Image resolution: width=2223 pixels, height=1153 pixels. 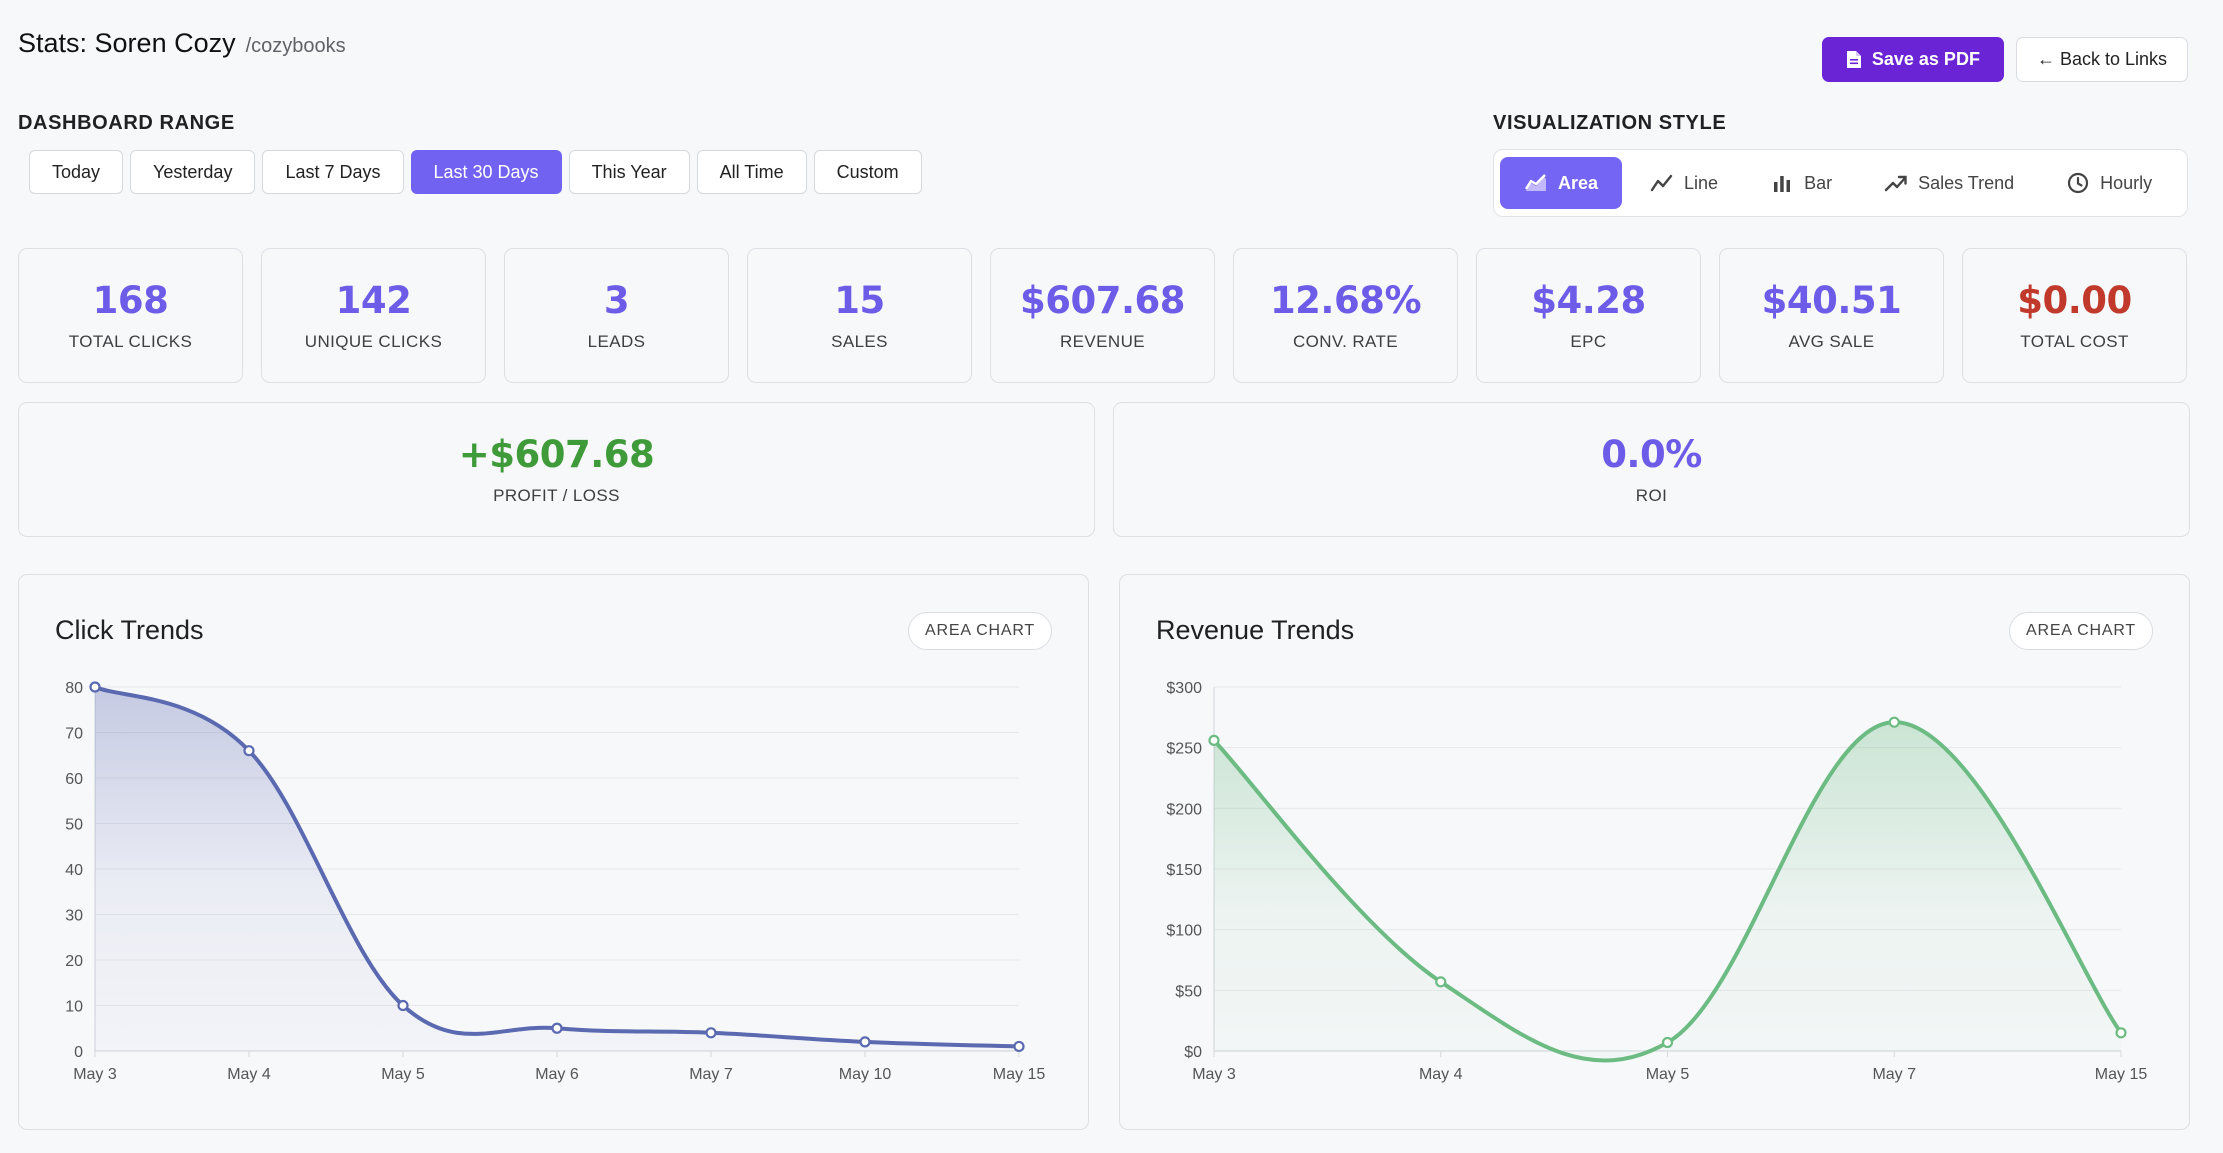 I want to click on bar-chart-icon, so click(x=1782, y=184).